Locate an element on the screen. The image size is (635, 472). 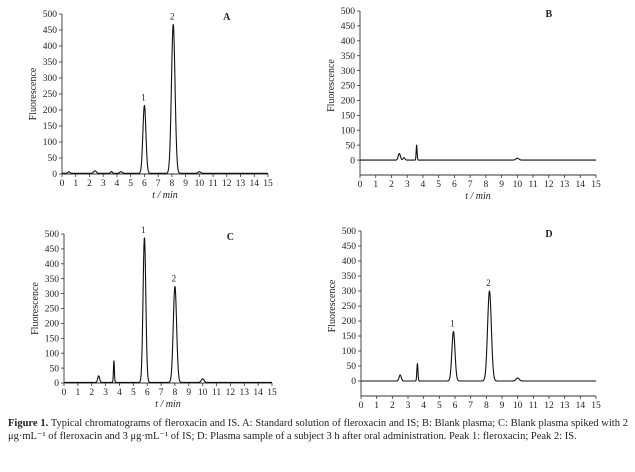
panel-letter: B is located at coordinates (548, 14).